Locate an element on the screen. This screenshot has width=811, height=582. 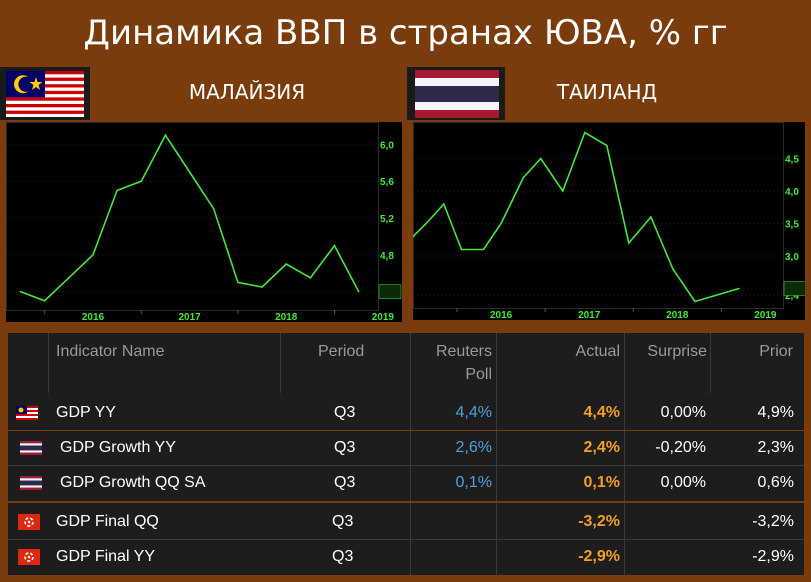
header-reuters: Reuters is located at coordinates (463, 351).